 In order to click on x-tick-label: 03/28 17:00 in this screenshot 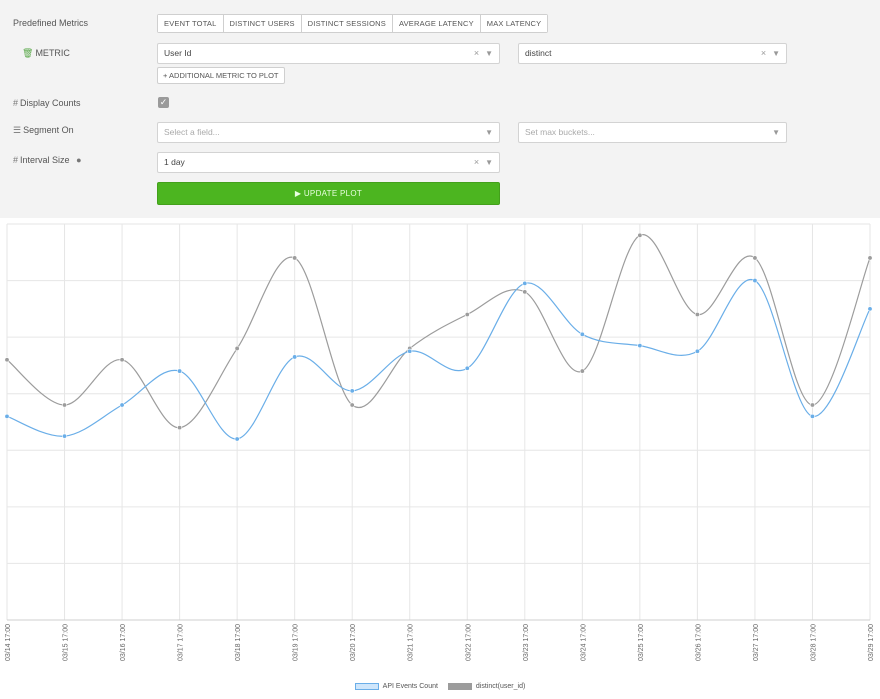, I will do `click(813, 642)`.